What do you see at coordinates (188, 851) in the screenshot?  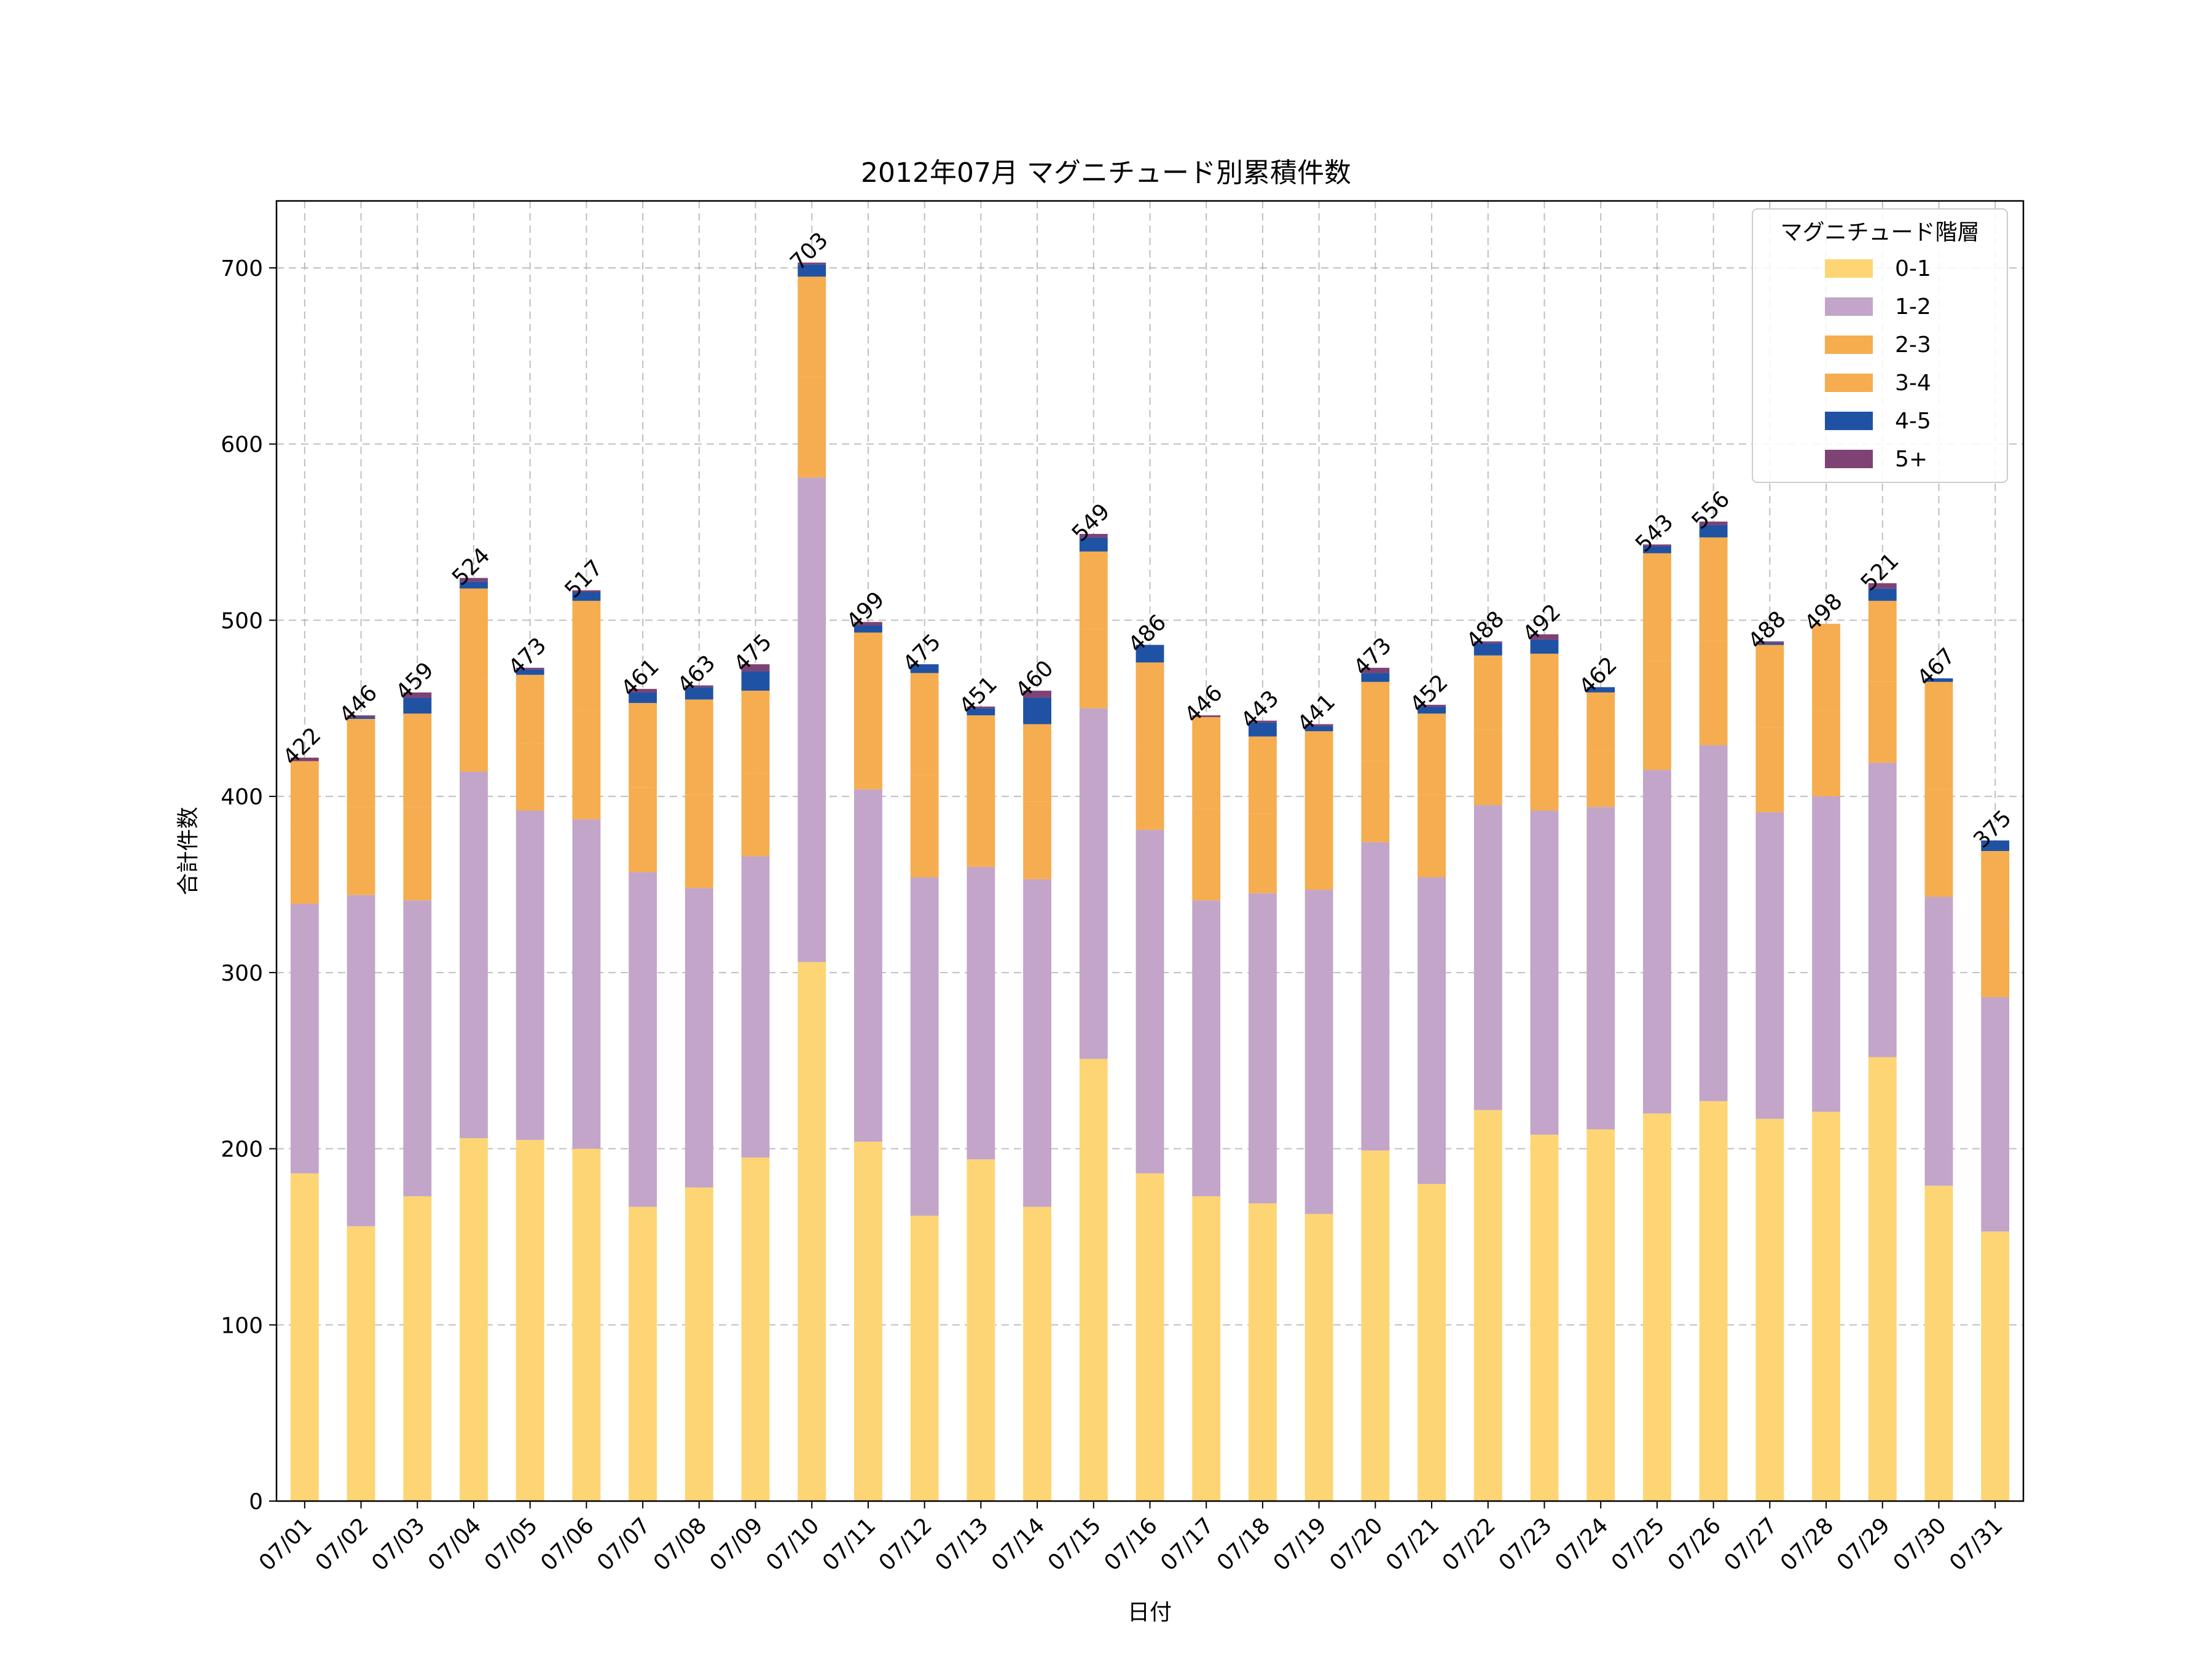 I see `y-axis-label: 合計件数` at bounding box center [188, 851].